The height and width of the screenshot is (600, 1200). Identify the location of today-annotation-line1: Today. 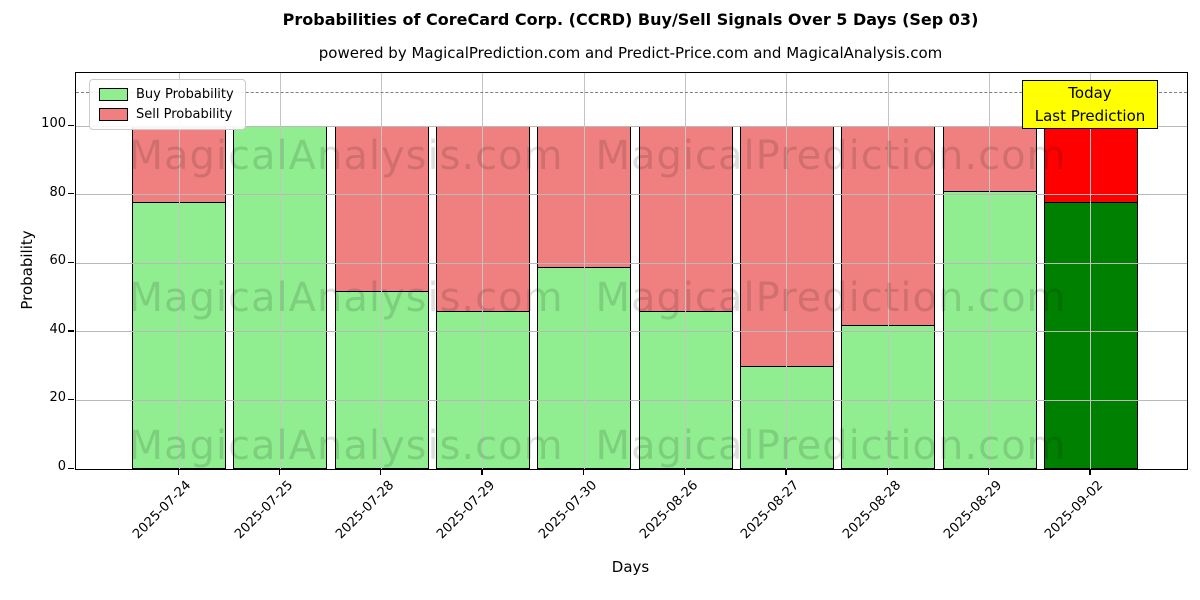
(1090, 93).